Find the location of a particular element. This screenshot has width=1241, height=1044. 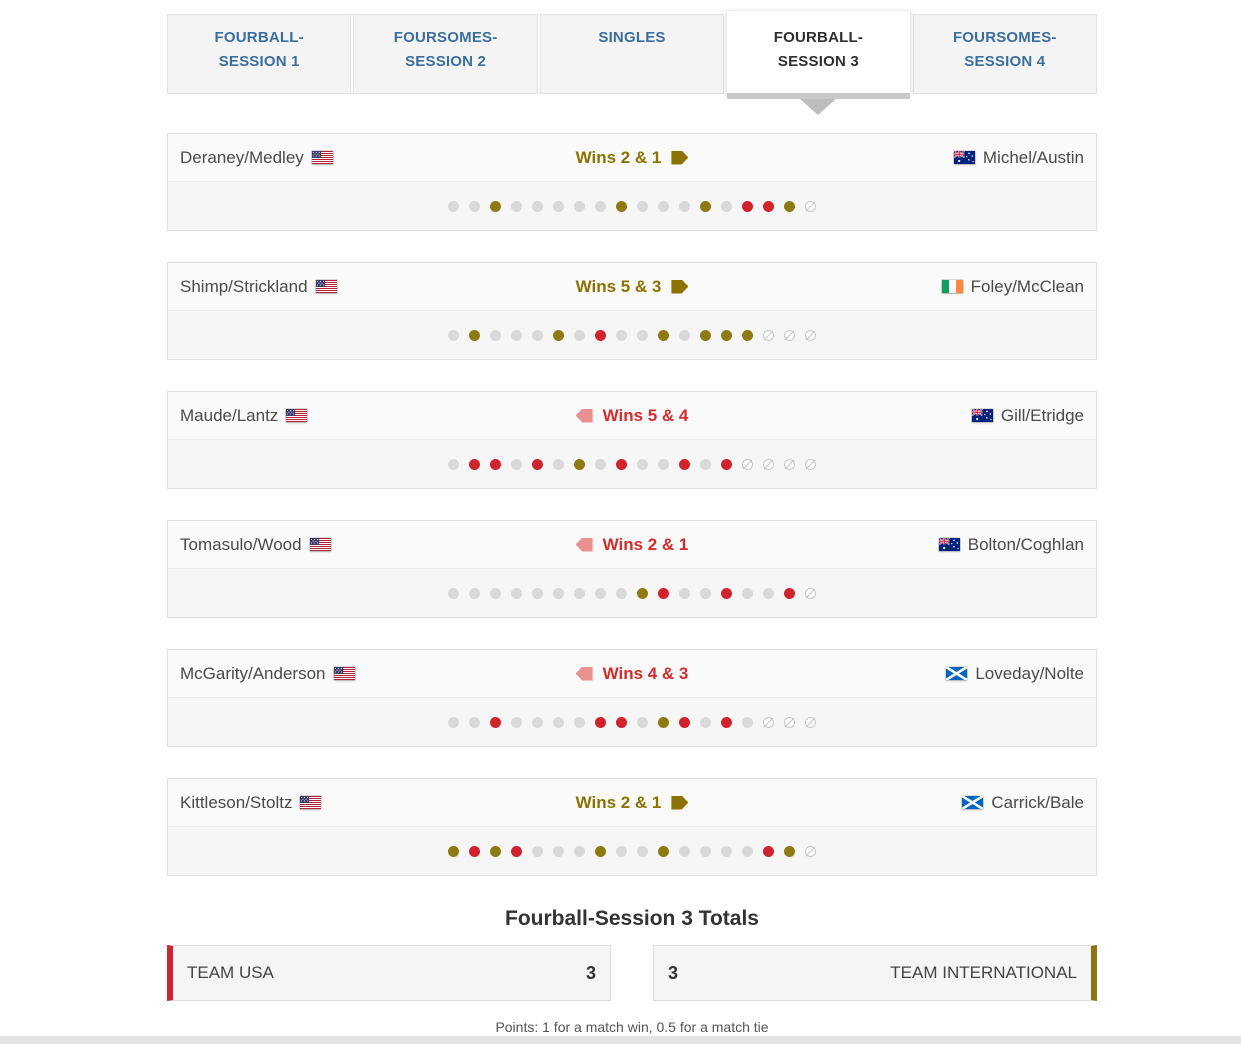

match-header: Shimp/Strickland Wins 5 & 3 Foley/McClean is located at coordinates (632, 286).